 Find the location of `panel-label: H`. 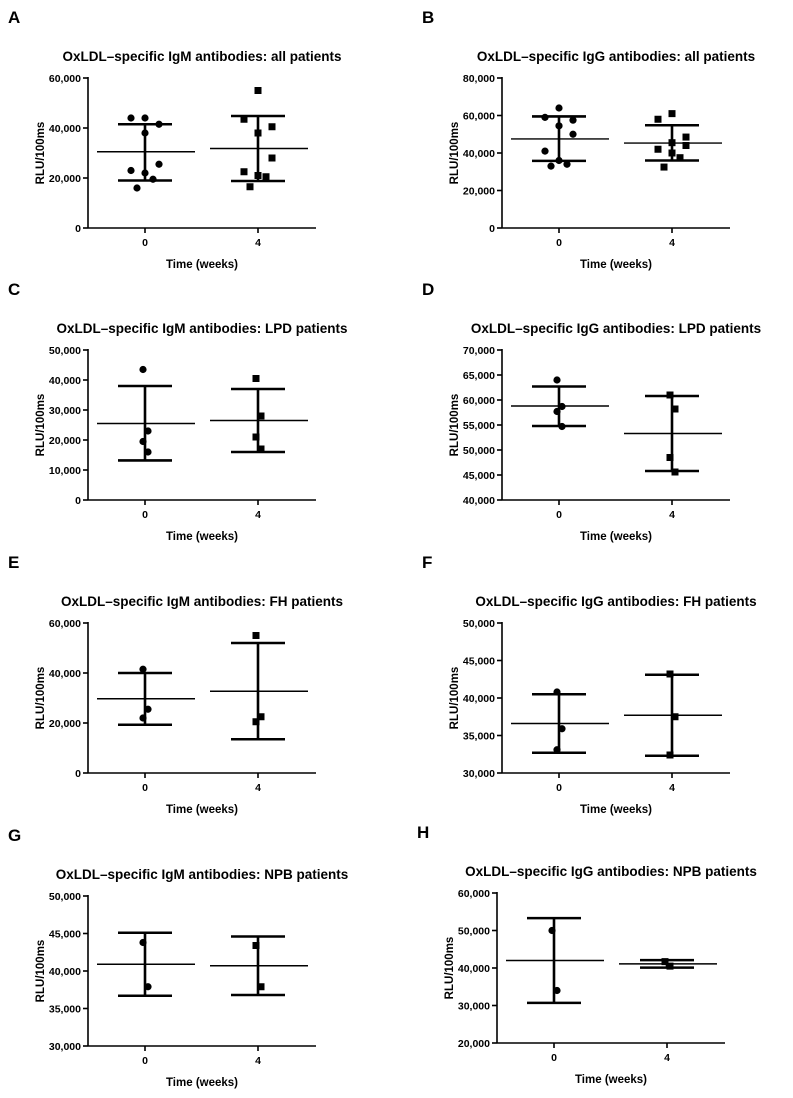

panel-label: H is located at coordinates (423, 832).